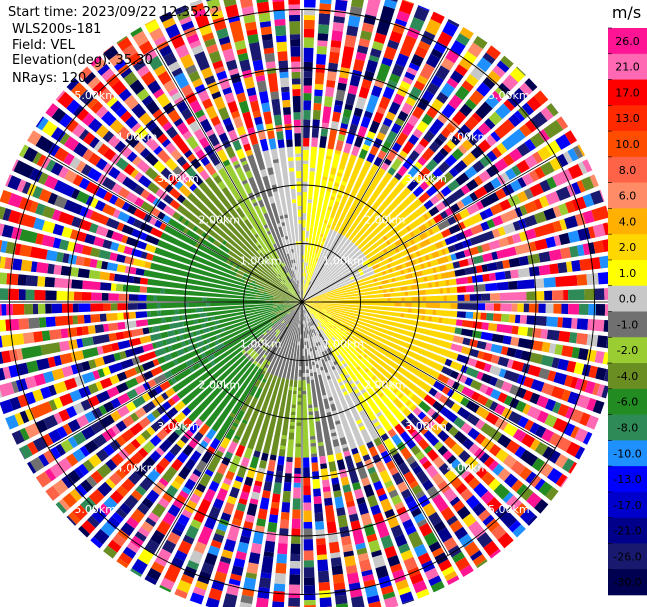 This screenshot has height=607, width=647. I want to click on instrument-label: WLS200s-181, so click(57, 29).